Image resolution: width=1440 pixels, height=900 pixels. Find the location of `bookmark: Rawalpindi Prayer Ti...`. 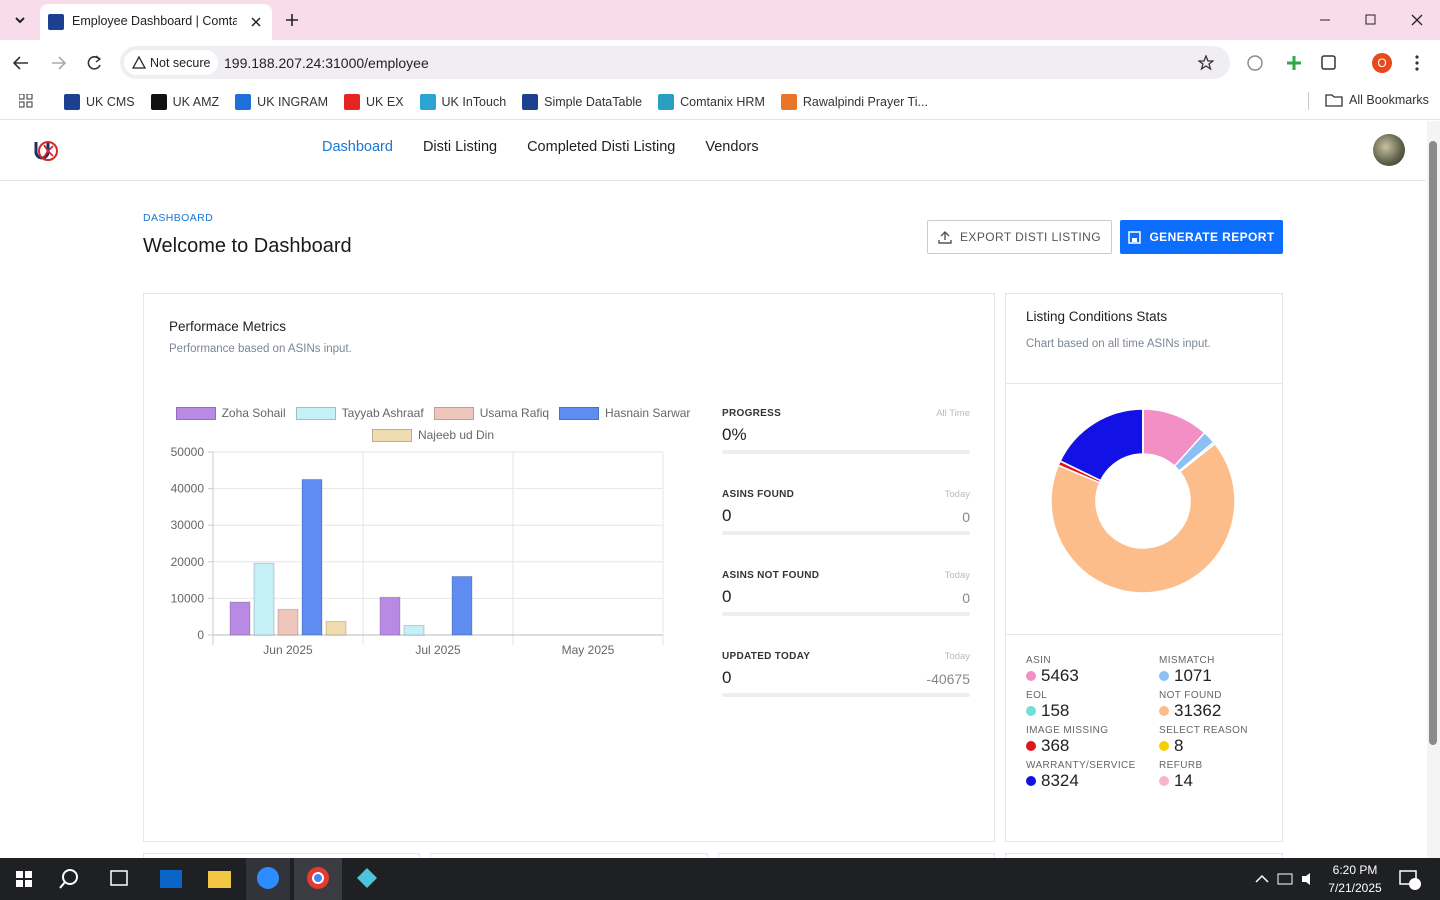

bookmark: Rawalpindi Prayer Ti... is located at coordinates (854, 101).